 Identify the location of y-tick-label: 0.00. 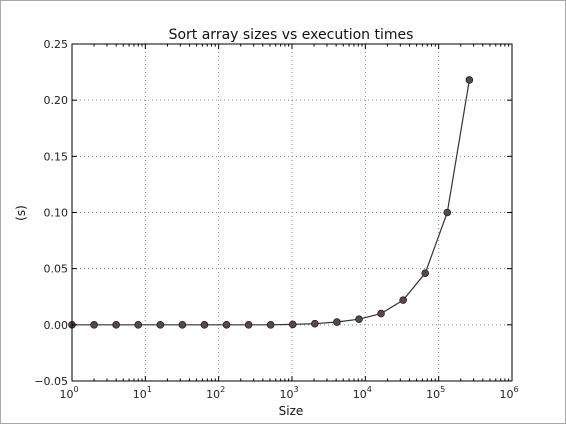
(56, 325).